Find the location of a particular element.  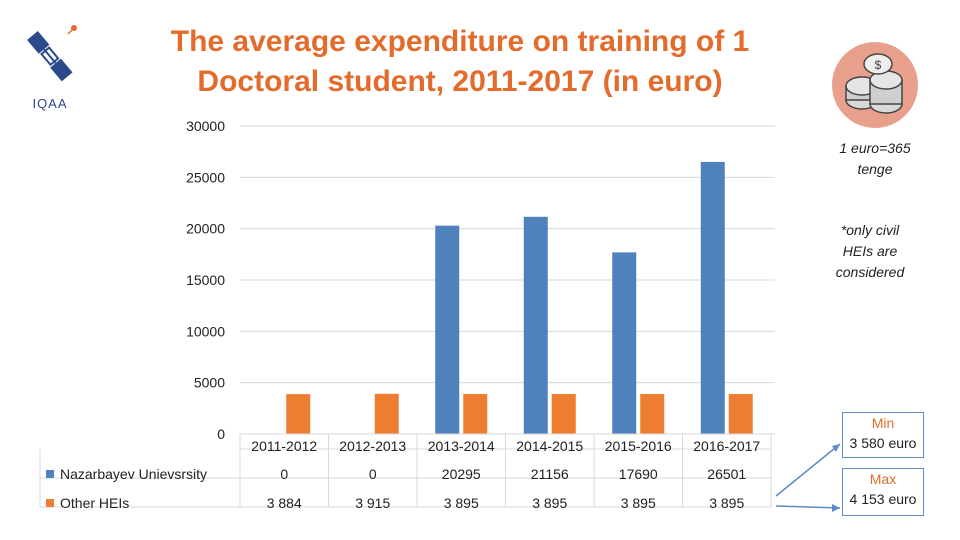

civil-line-1: *only civil is located at coordinates (870, 230).